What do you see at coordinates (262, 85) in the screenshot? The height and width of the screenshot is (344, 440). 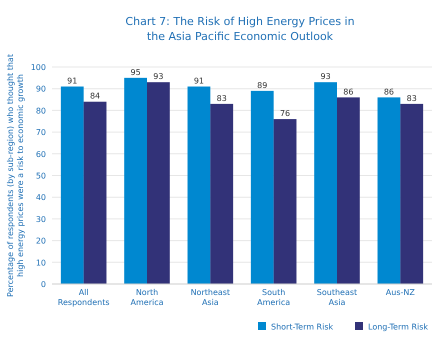 I see `data-label: 89` at bounding box center [262, 85].